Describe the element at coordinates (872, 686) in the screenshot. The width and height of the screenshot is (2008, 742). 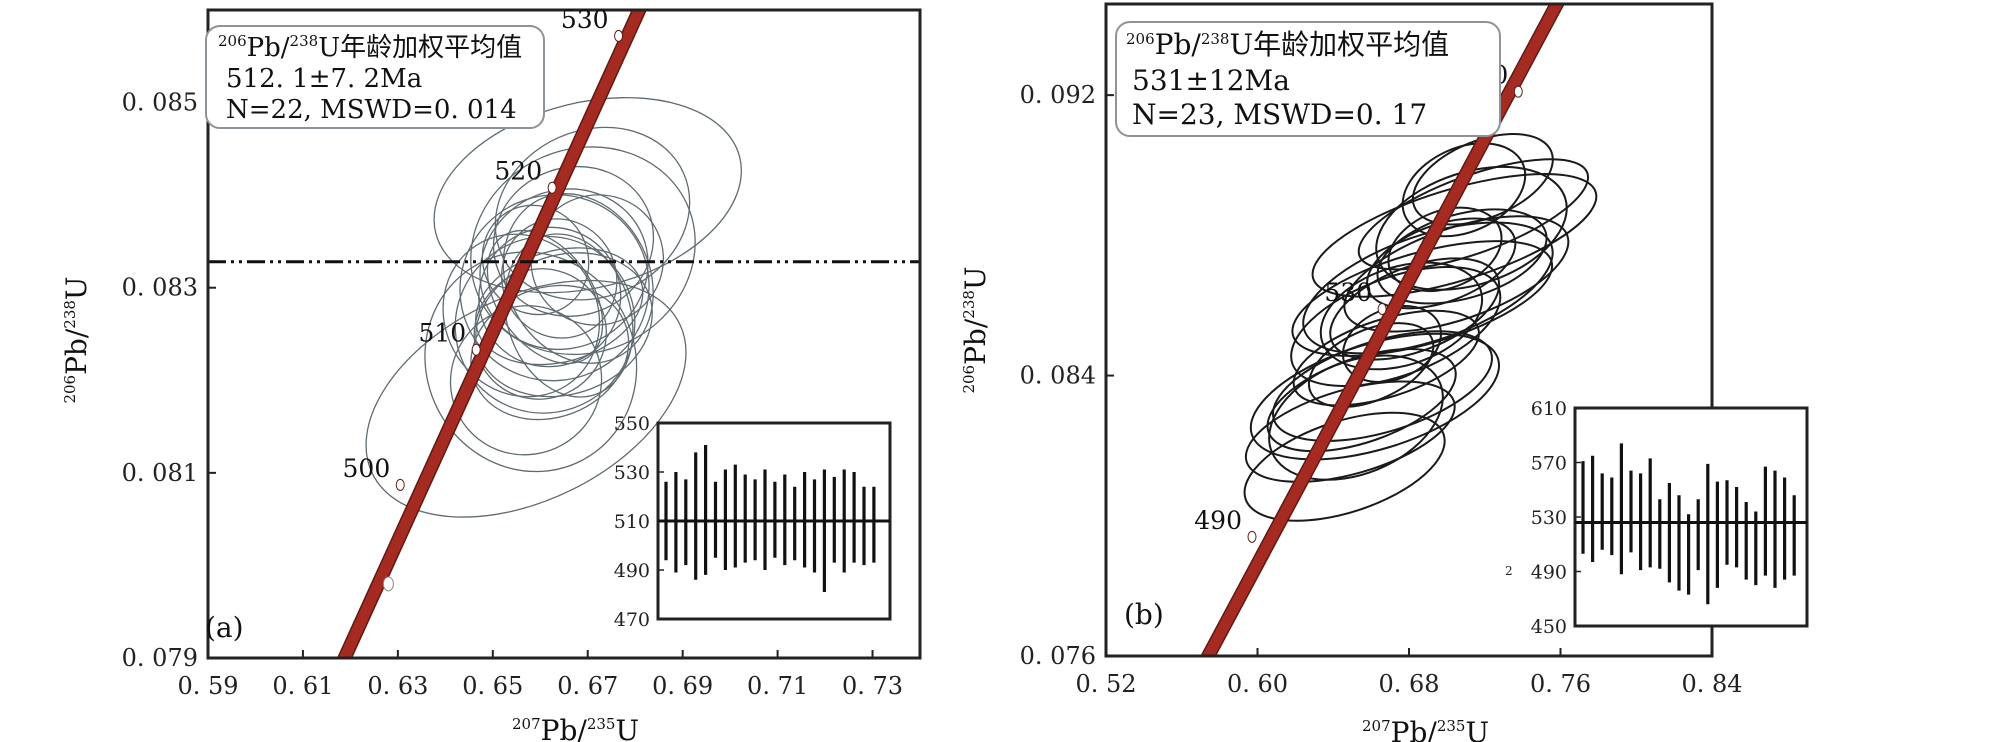
I see `x-tick-label: 0. 73` at that location.